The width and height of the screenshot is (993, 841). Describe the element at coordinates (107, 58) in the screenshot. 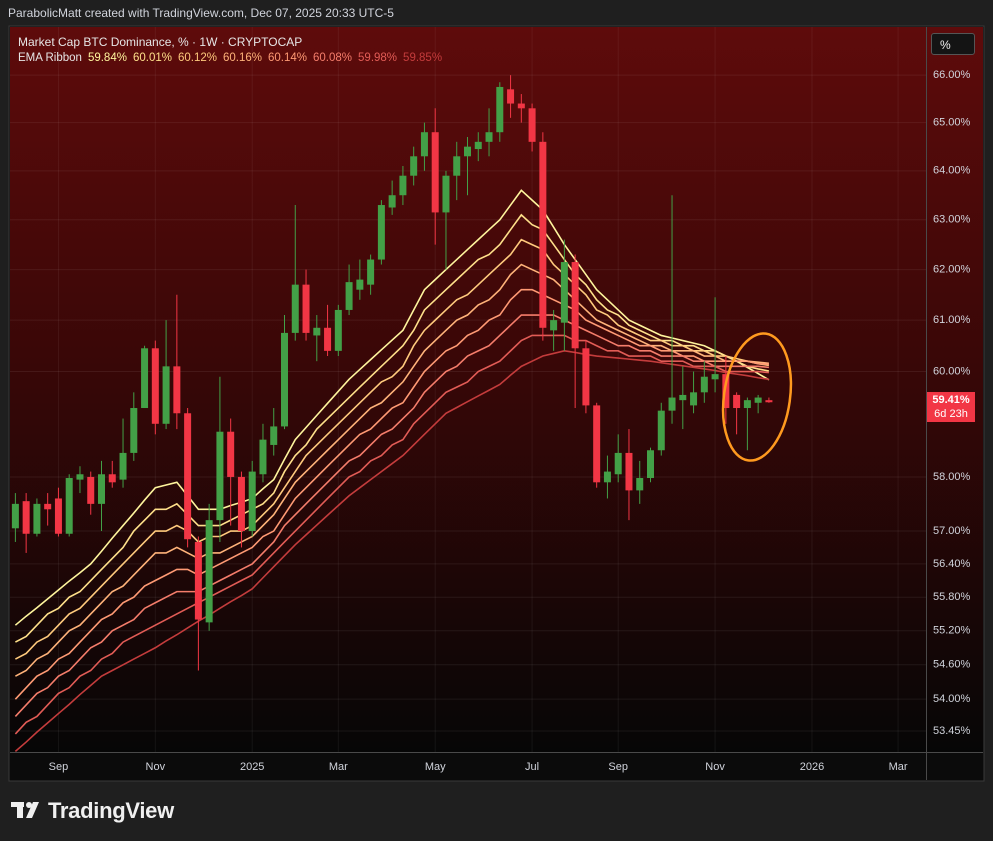

I see `legend-value: 59.84%` at that location.